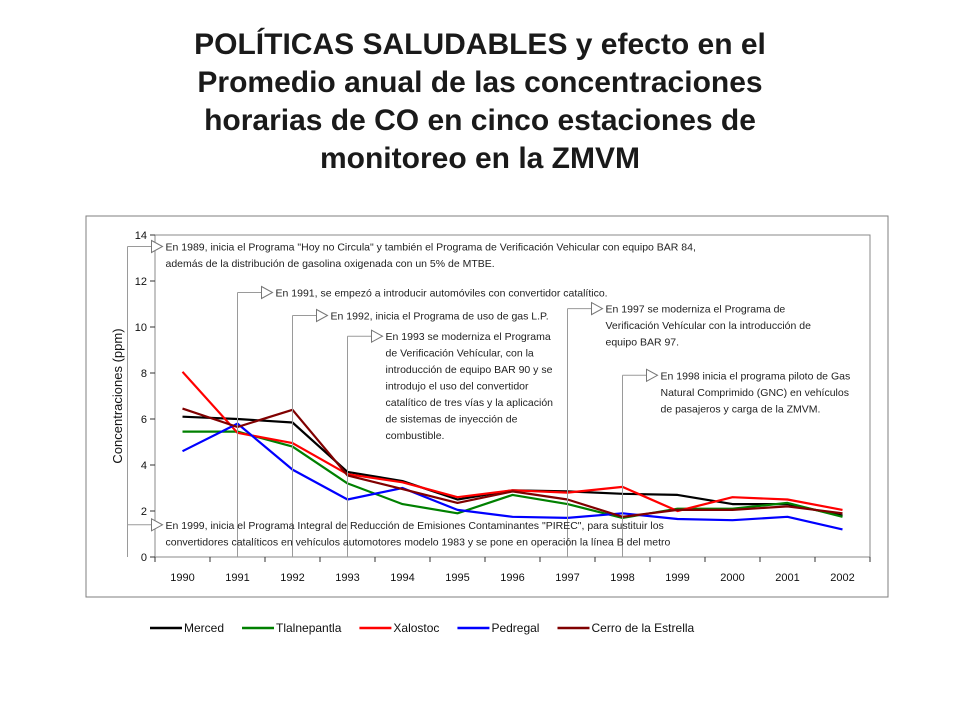 Image resolution: width=960 pixels, height=720 pixels. What do you see at coordinates (756, 376) in the screenshot?
I see `annotation-text: En 1998 inicia el programa piloto de Gas` at bounding box center [756, 376].